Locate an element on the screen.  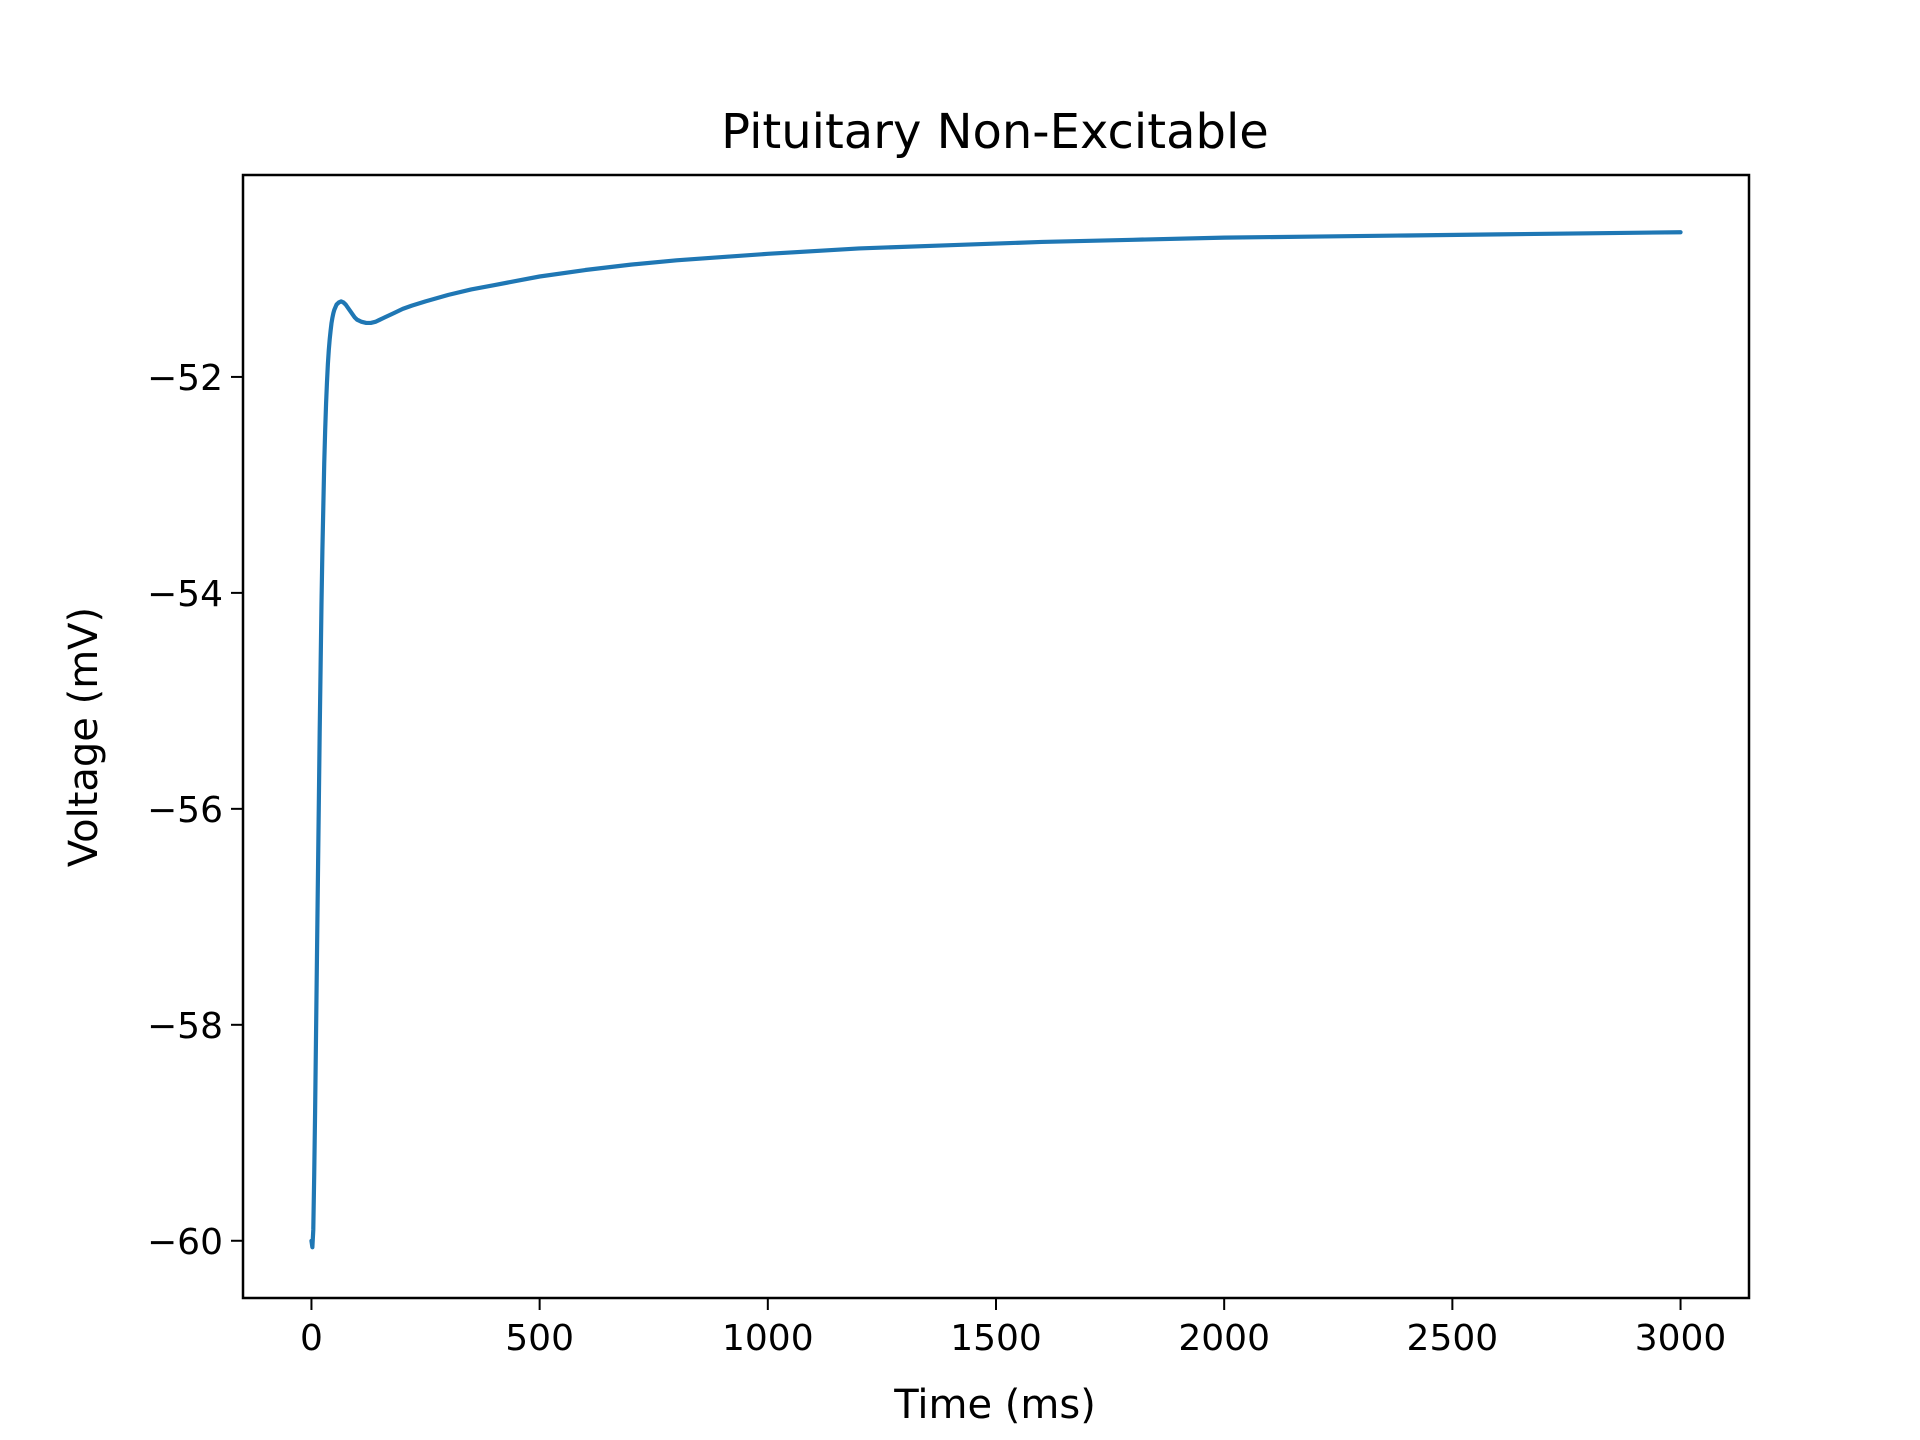
x-tick-label: 3000 is located at coordinates (1681, 1338).